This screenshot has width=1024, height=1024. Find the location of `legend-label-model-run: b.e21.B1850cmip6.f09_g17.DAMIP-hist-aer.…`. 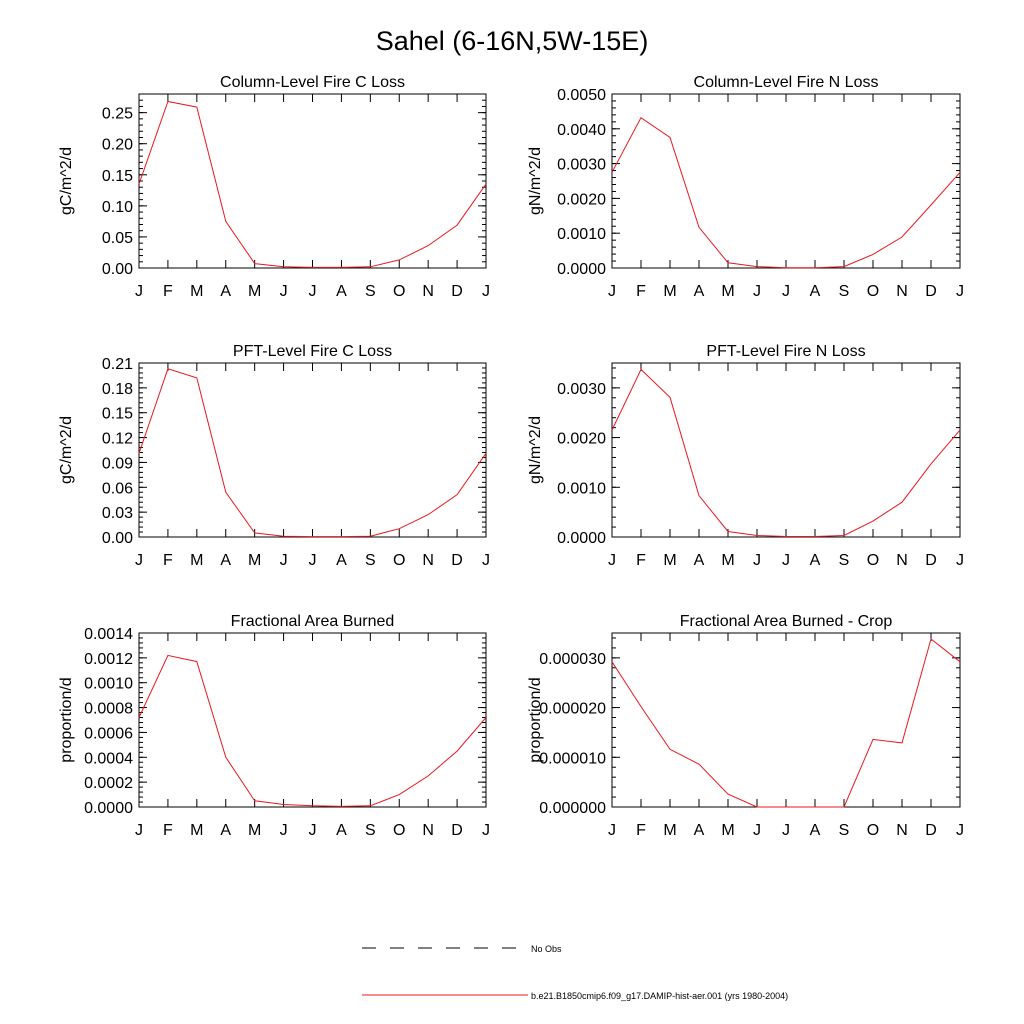

legend-label-model-run: b.e21.B1850cmip6.f09_g17.DAMIP-hist-aer.… is located at coordinates (659, 996).